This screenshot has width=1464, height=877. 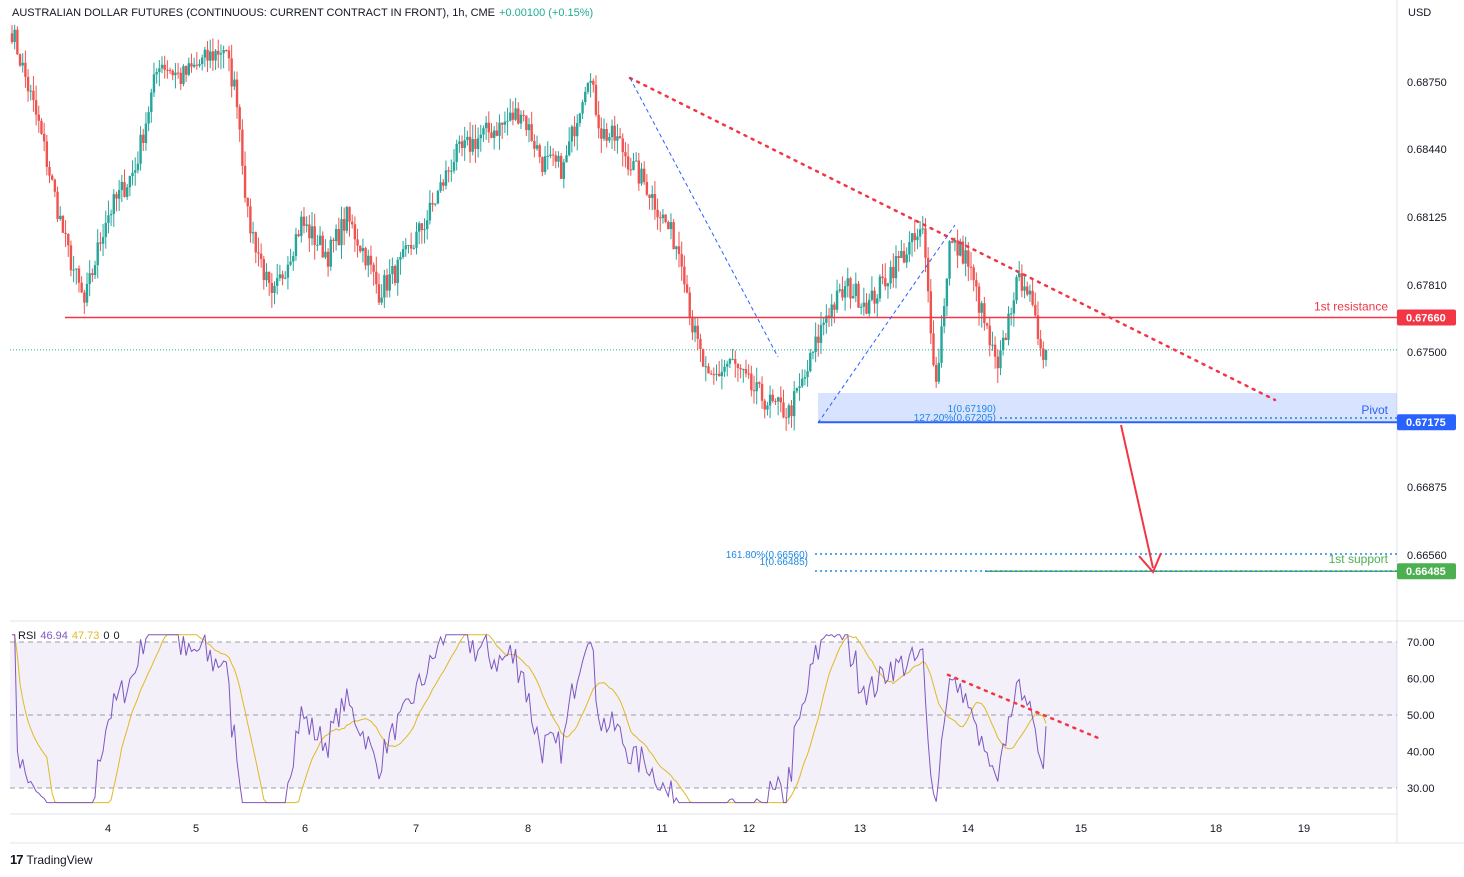 I want to click on rsi-legend: RSI 46.94 47.73 0 0, so click(x=69, y=636).